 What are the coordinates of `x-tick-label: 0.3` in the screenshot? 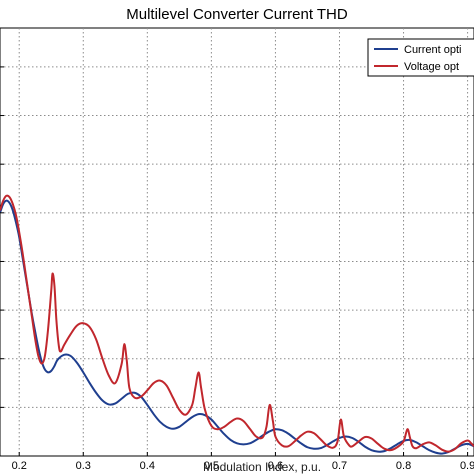 It's located at (83, 466).